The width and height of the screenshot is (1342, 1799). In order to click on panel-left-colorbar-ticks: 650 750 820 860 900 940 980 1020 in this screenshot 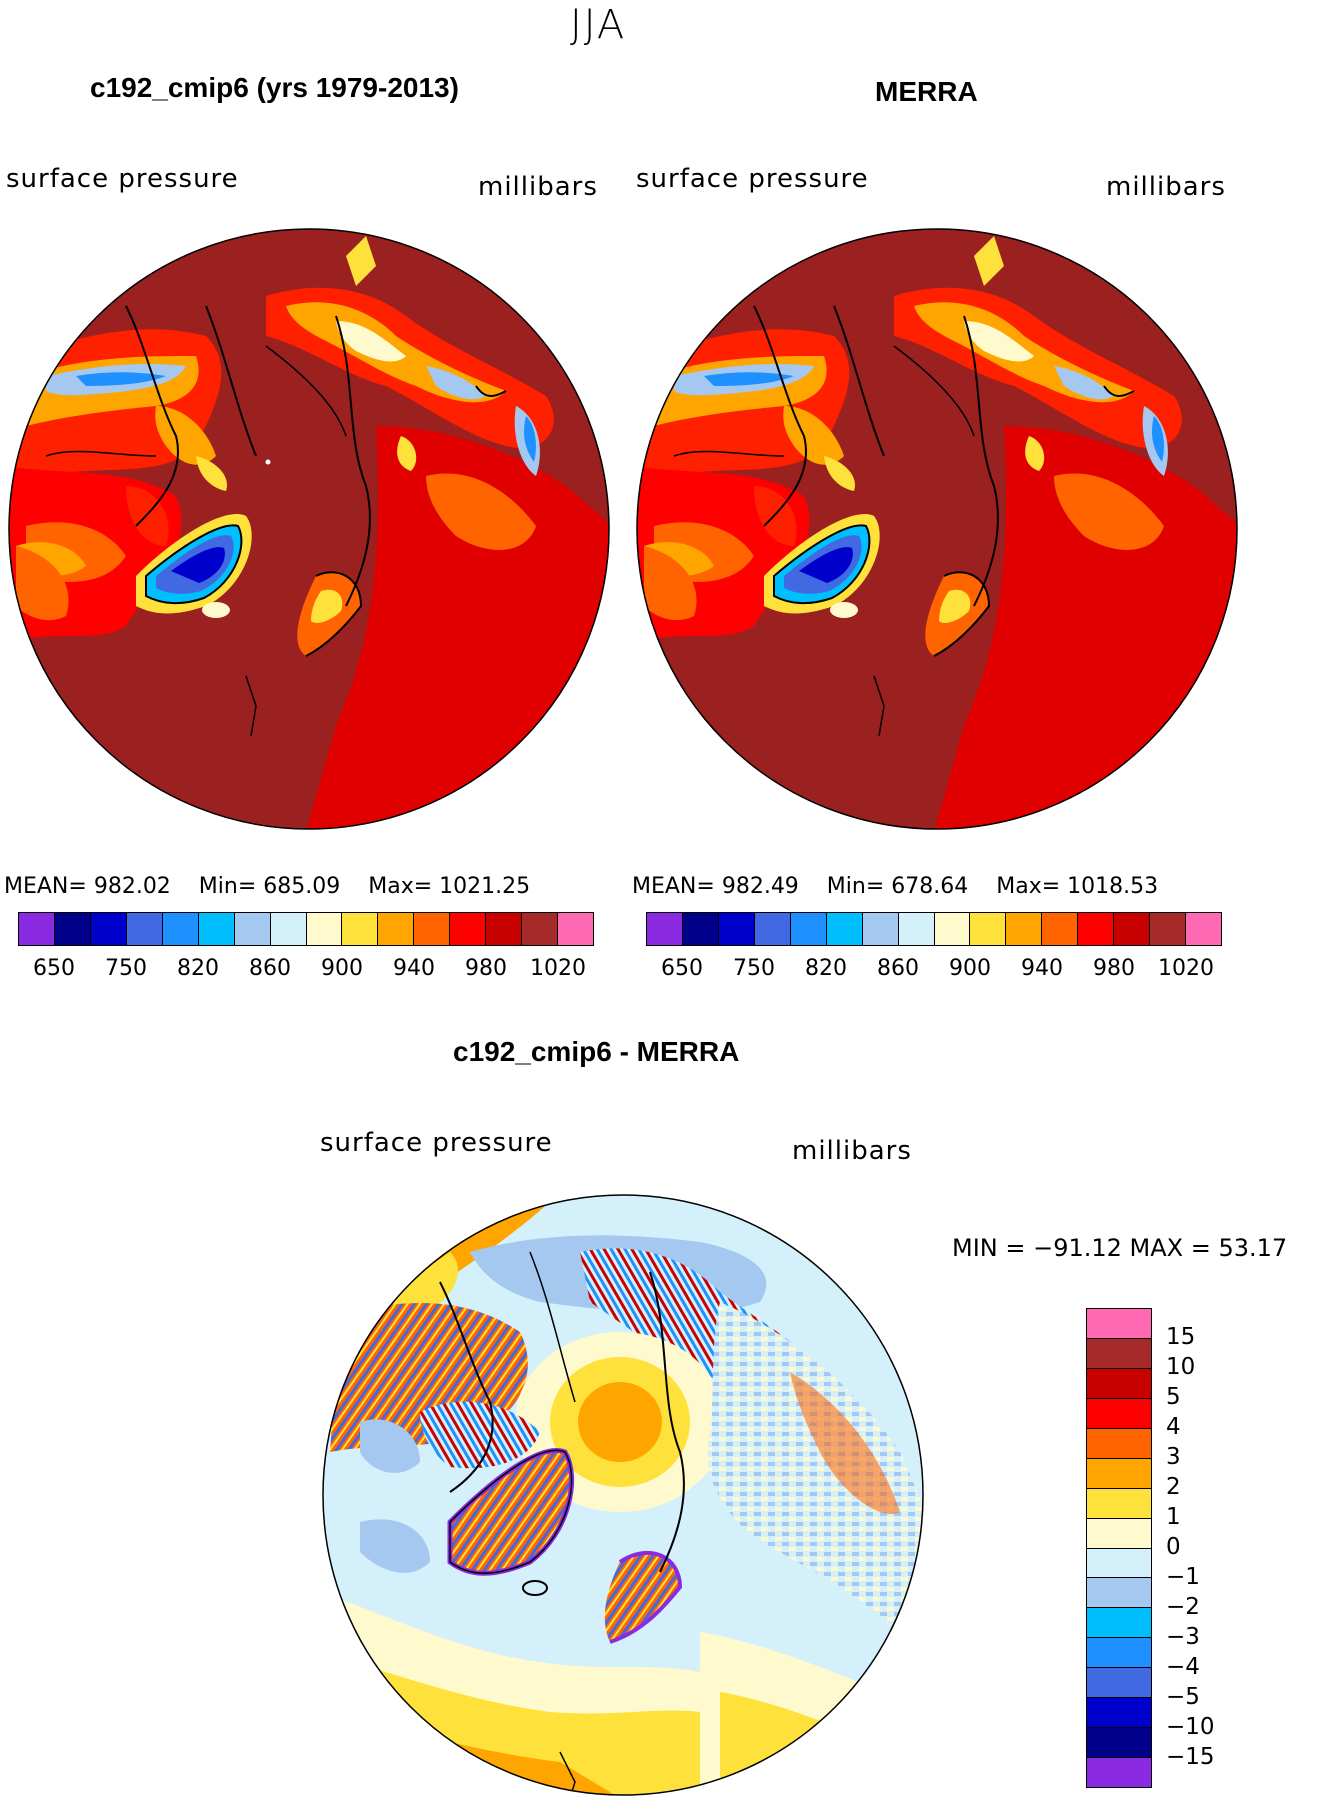, I will do `click(306, 971)`.